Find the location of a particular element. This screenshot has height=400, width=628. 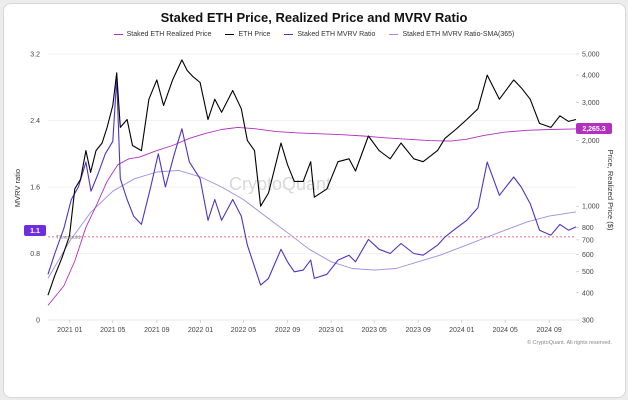

y-left-tick-label: 1.6 is located at coordinates (35, 188).